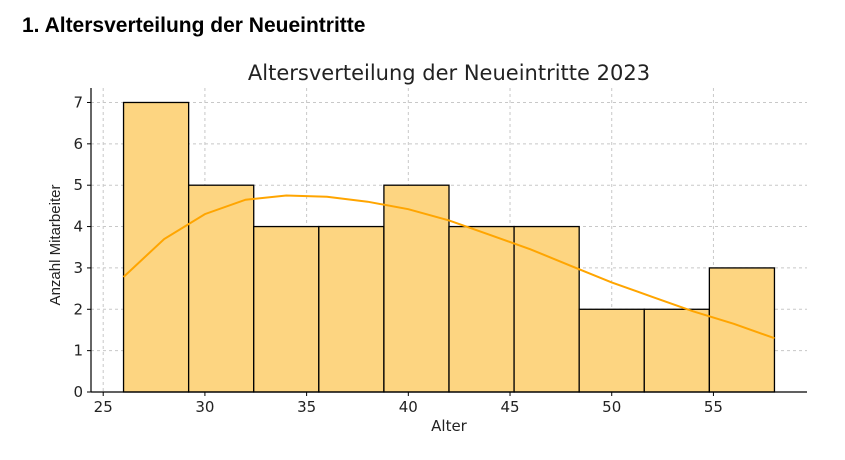 This screenshot has width=845, height=460. I want to click on x-tick-label: 35, so click(306, 407).